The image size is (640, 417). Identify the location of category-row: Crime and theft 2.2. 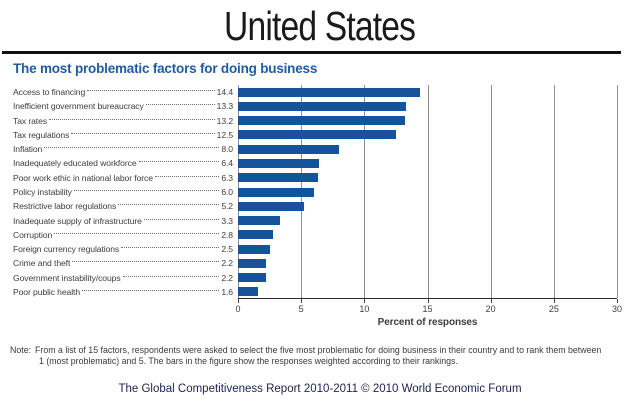
(123, 263).